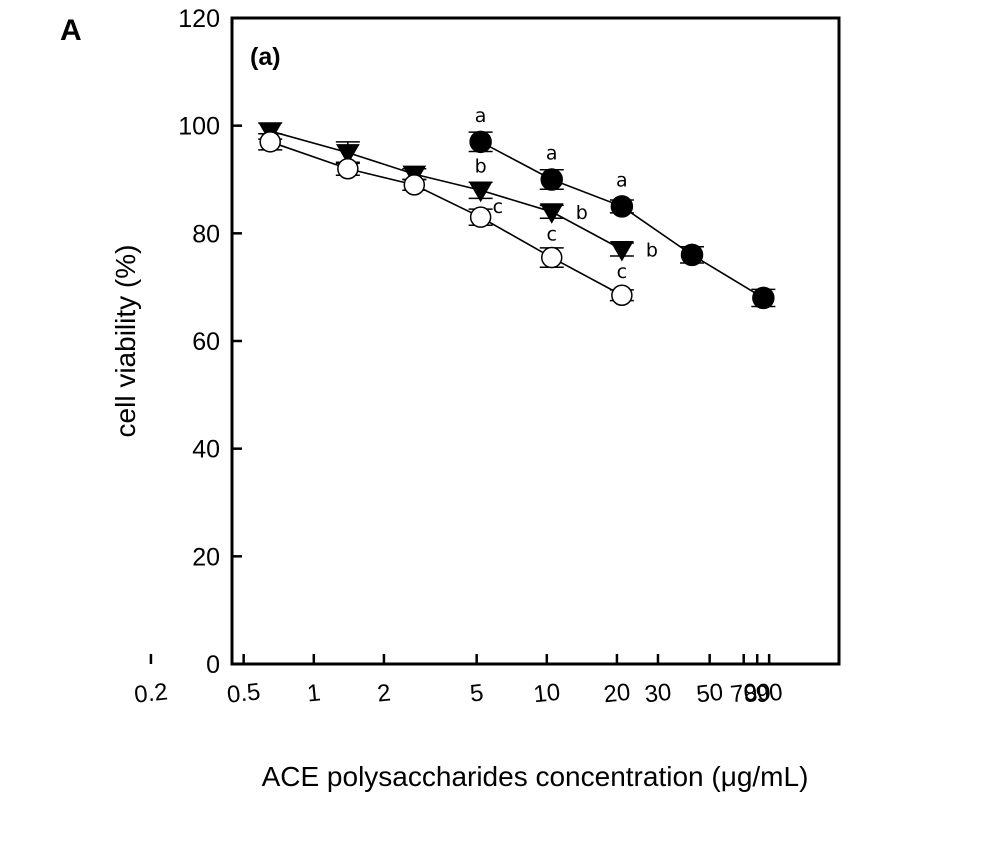 Image resolution: width=1000 pixels, height=858 pixels. I want to click on panel-tag: (a), so click(265, 57).